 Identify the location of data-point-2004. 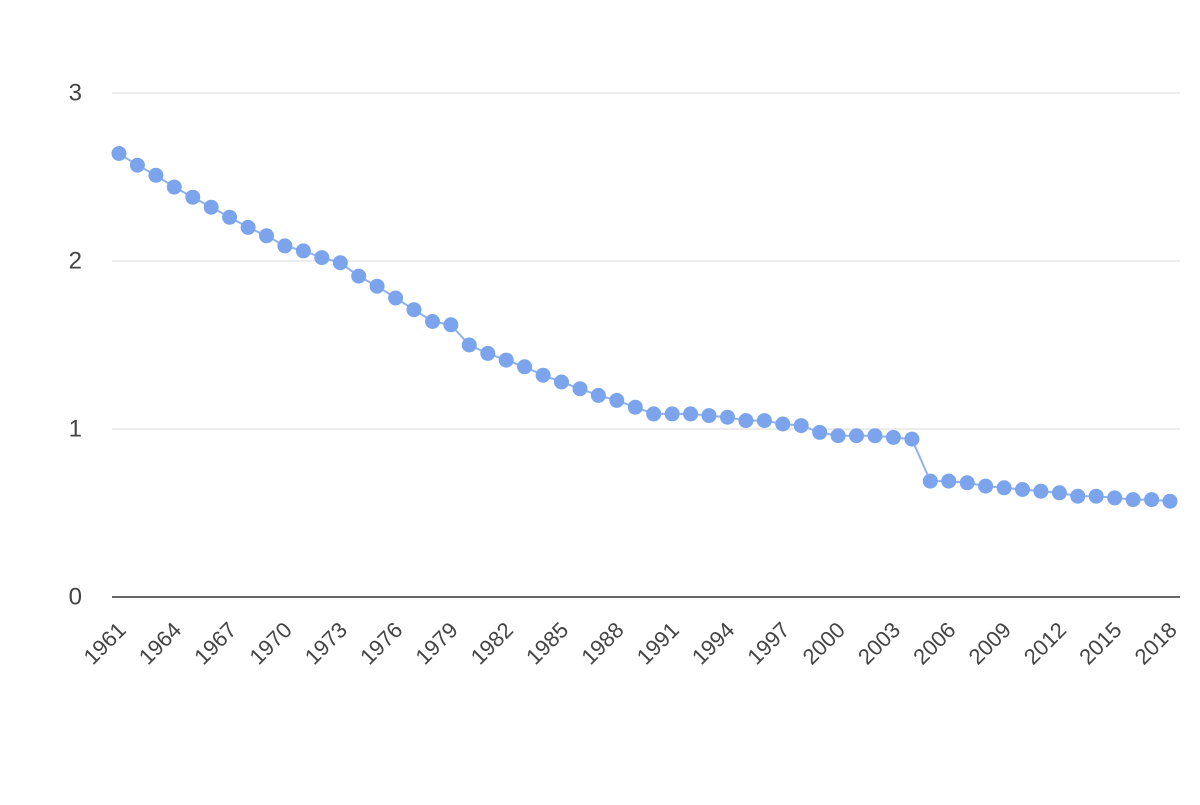
(912, 439).